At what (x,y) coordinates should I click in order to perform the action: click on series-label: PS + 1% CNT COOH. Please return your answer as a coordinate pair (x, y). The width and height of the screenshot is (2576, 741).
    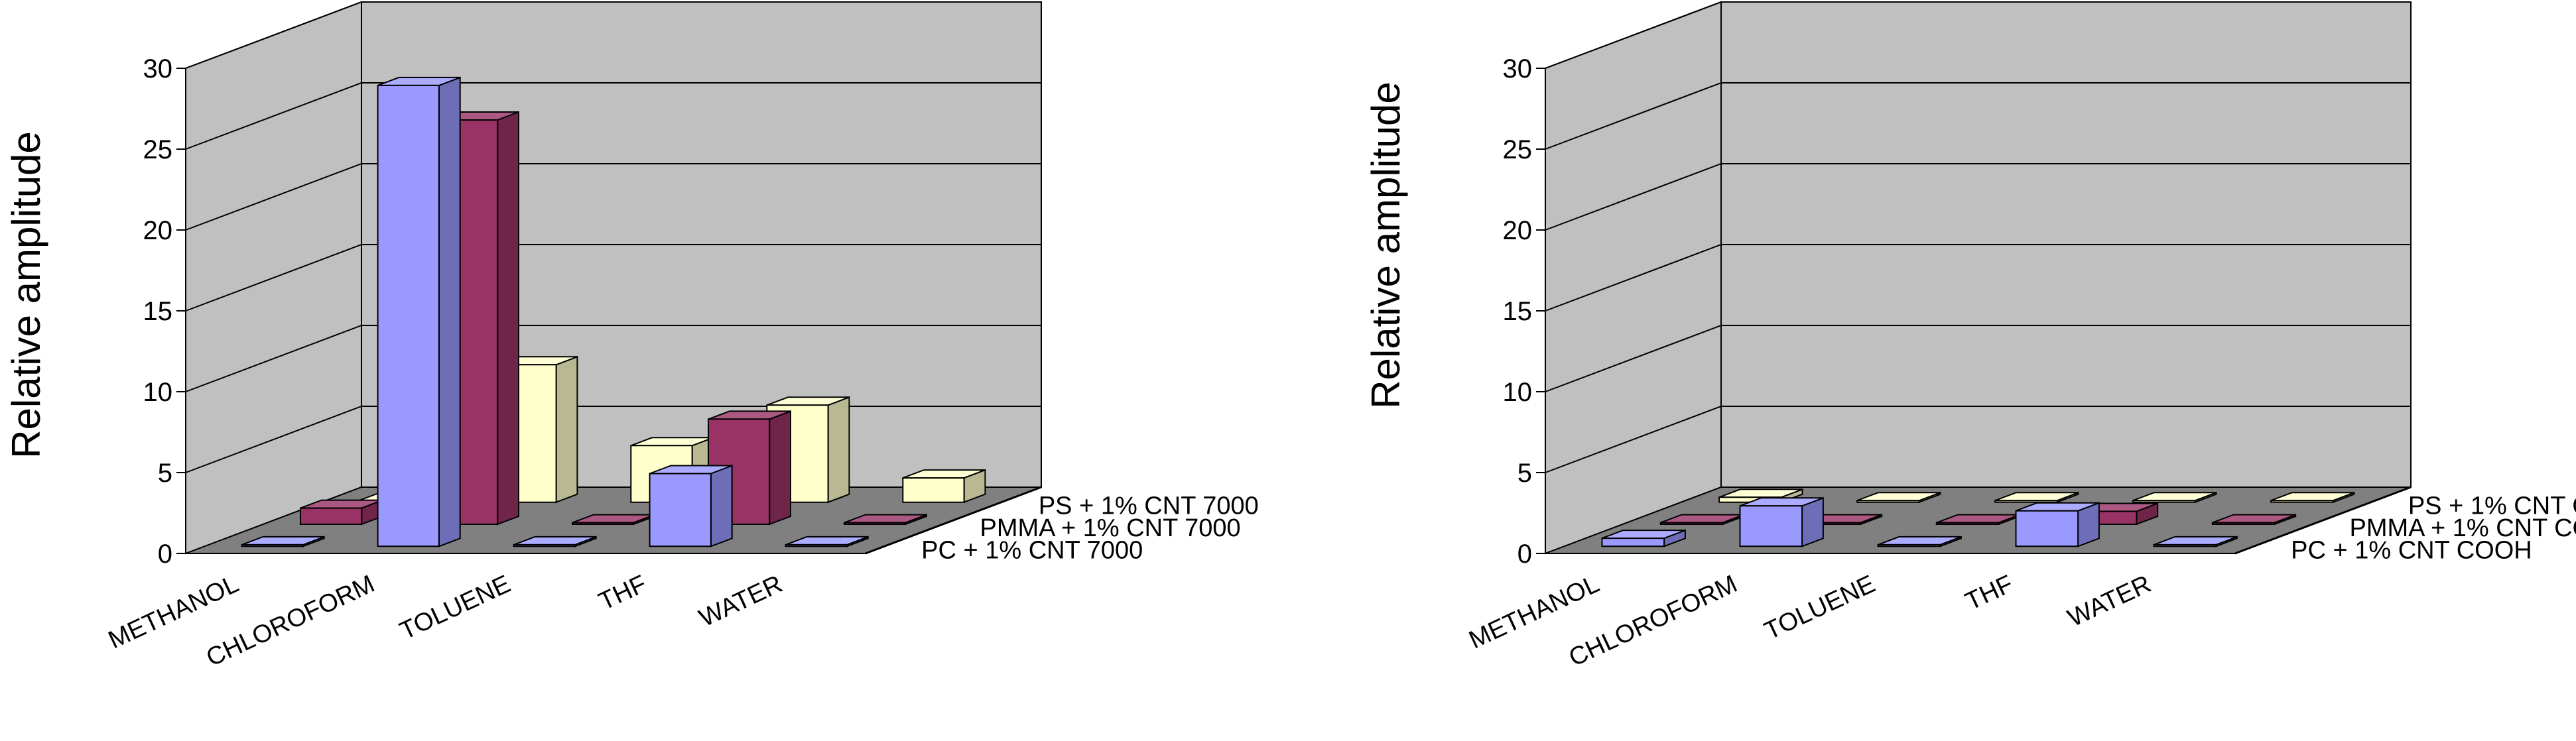
    Looking at the image, I should click on (2492, 506).